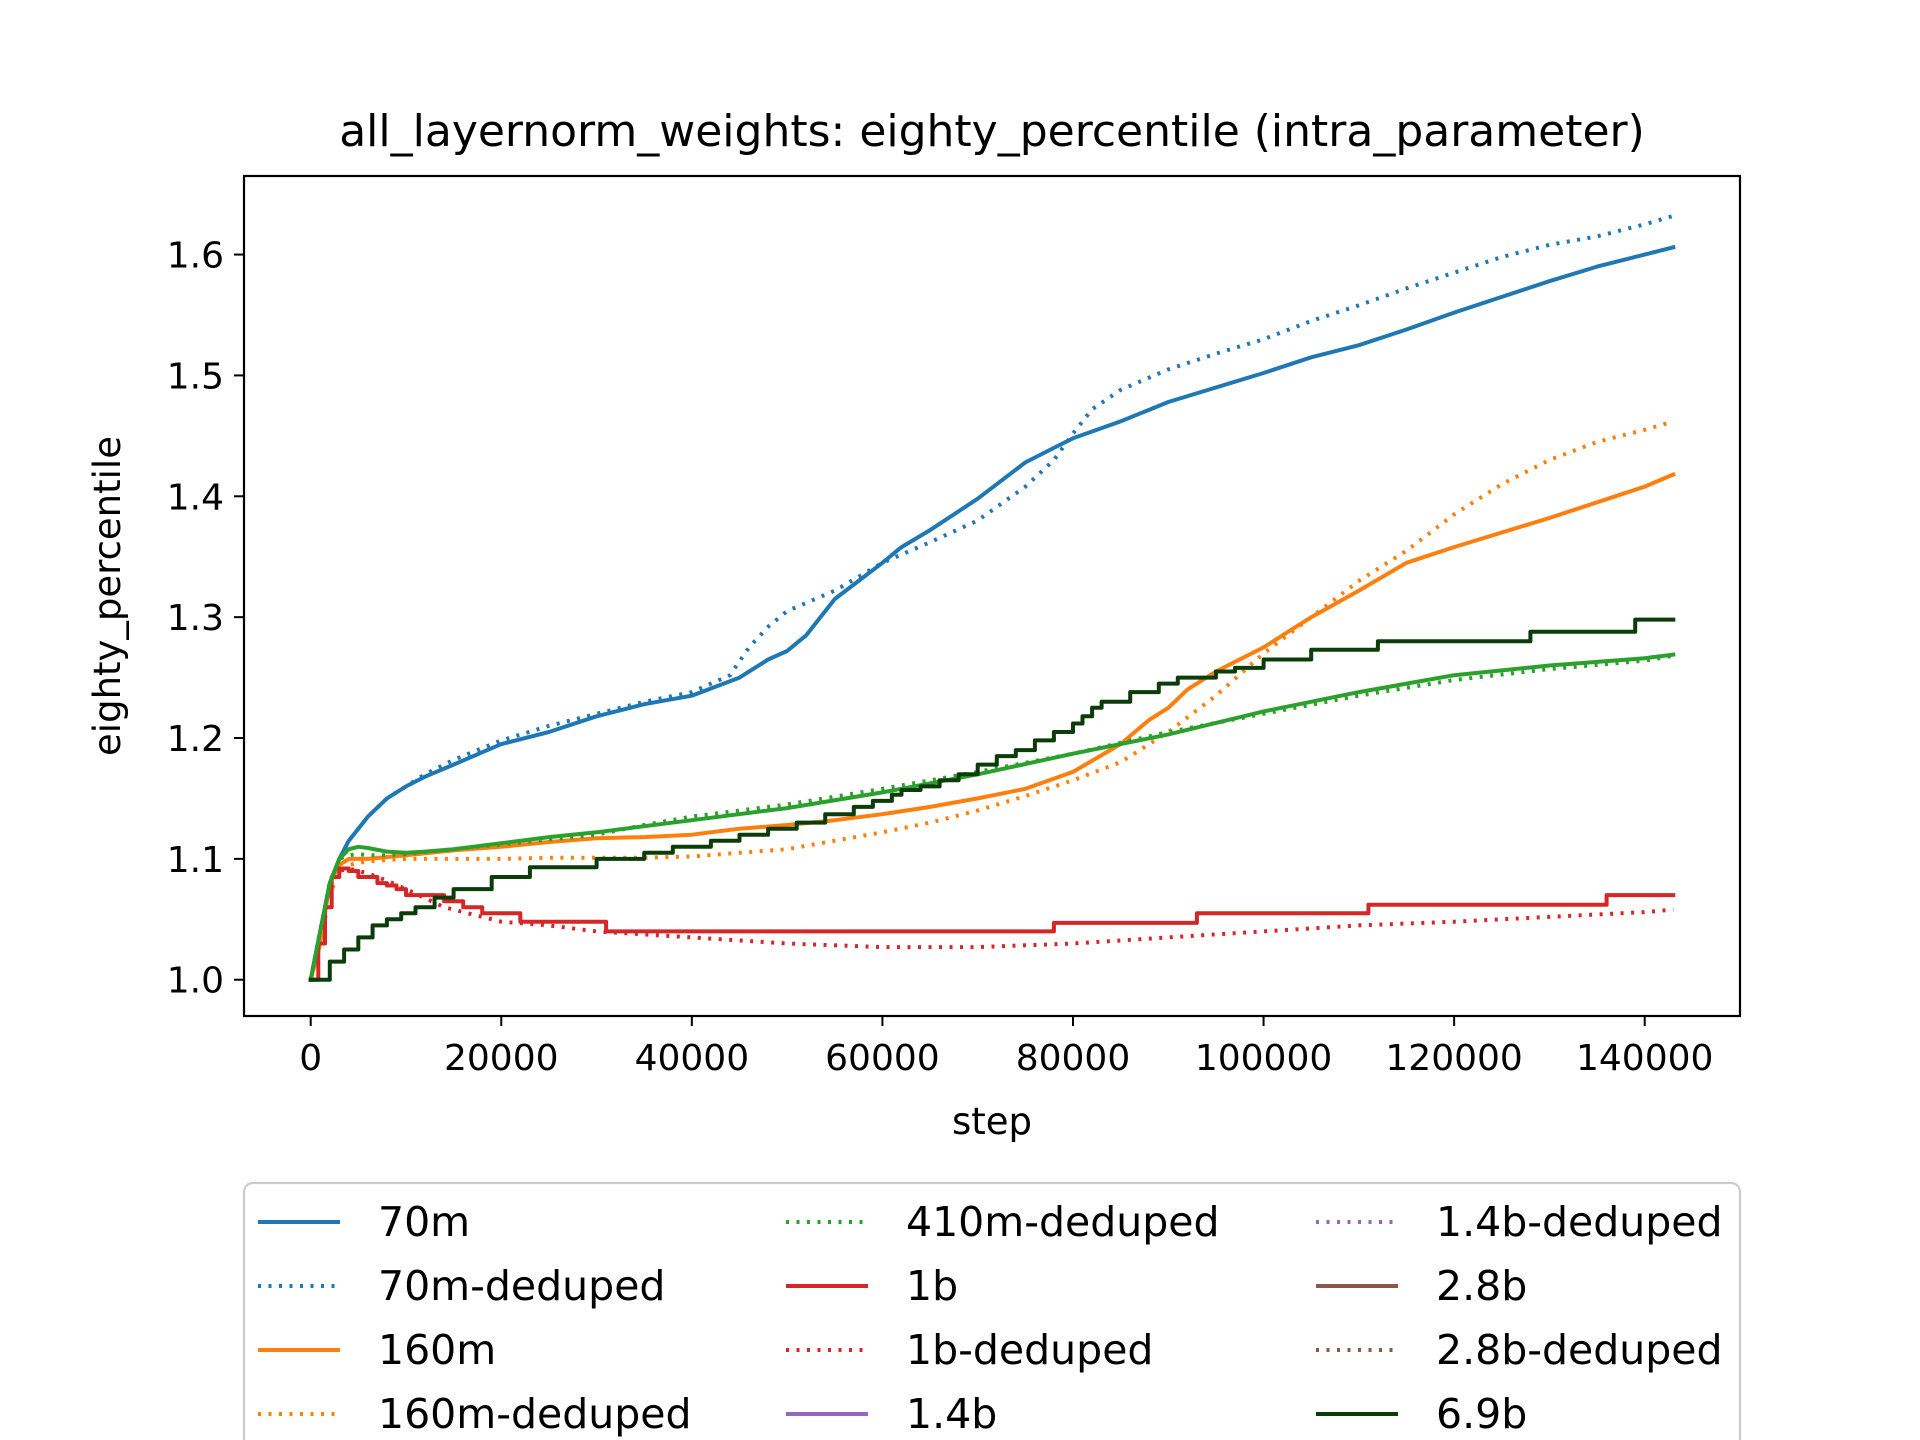 This screenshot has height=1440, width=1920. I want to click on y-axis-ticks: 1.0 1.1 1.2 1.3 1.4 1.5 1.6, so click(205, 619).